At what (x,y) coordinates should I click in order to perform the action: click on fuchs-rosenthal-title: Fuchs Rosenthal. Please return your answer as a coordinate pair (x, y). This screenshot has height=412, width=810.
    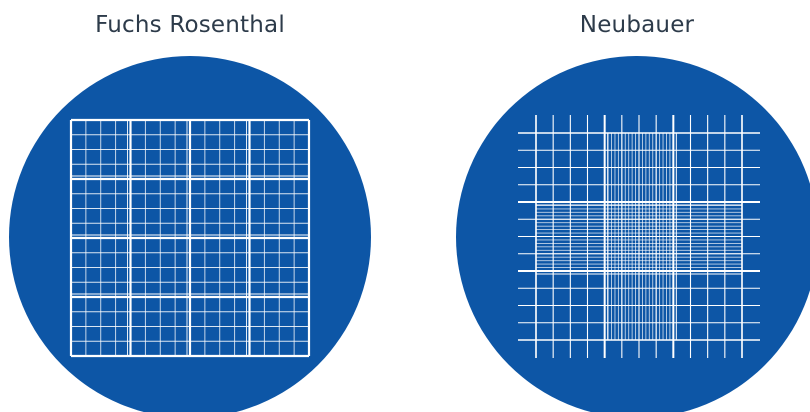
    Looking at the image, I should click on (190, 25).